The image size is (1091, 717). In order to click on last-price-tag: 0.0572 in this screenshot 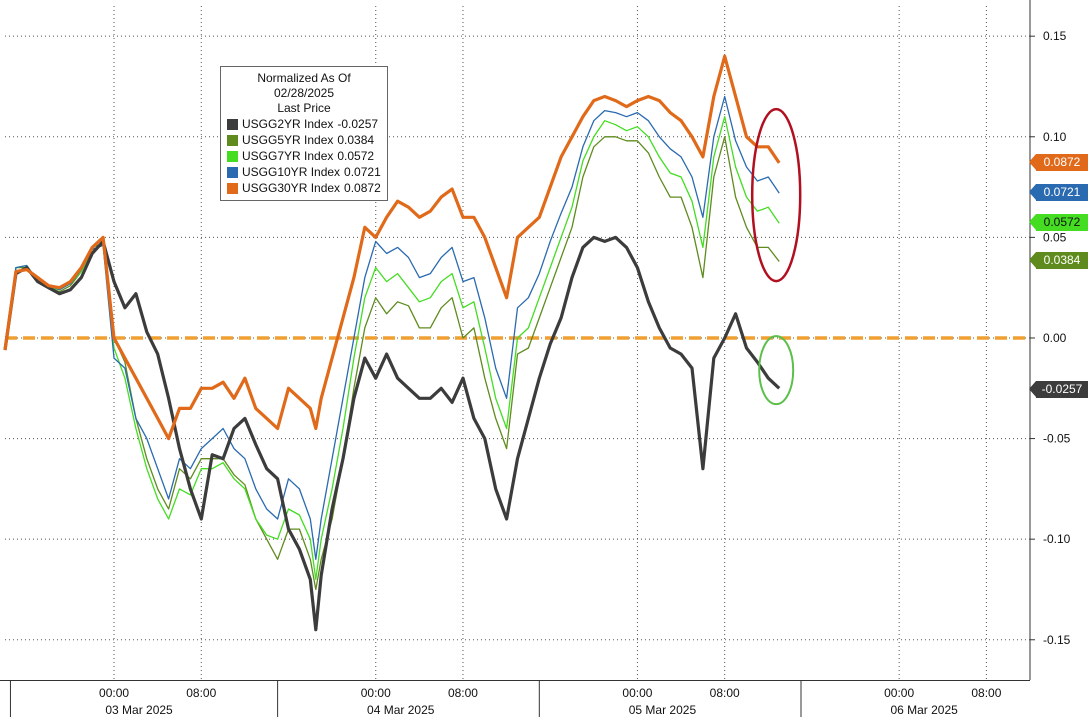, I will do `click(1058, 223)`.